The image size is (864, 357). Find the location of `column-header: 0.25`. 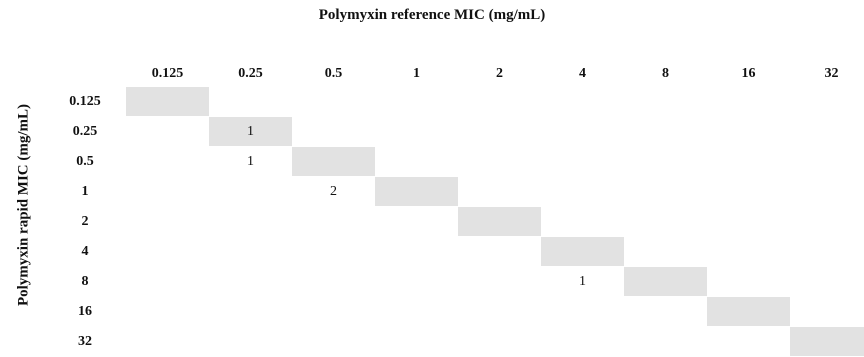

column-header: 0.25 is located at coordinates (250, 73).